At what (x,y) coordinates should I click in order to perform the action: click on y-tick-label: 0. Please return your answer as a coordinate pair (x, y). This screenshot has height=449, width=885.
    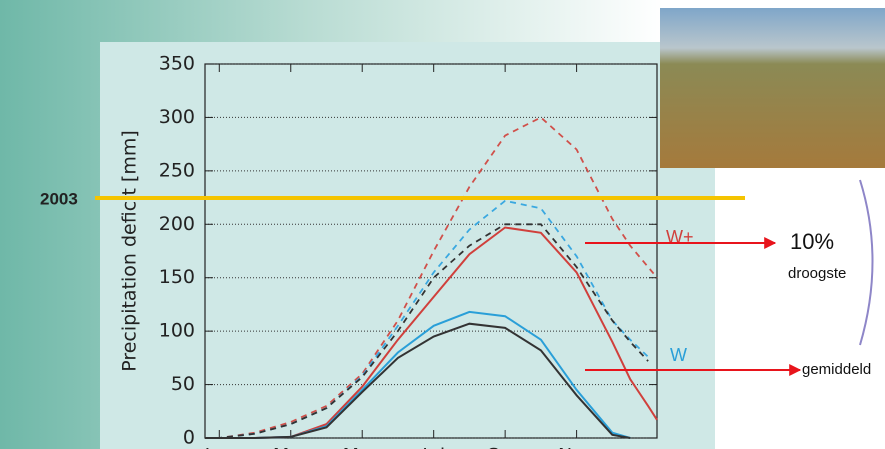
    Looking at the image, I should click on (189, 438).